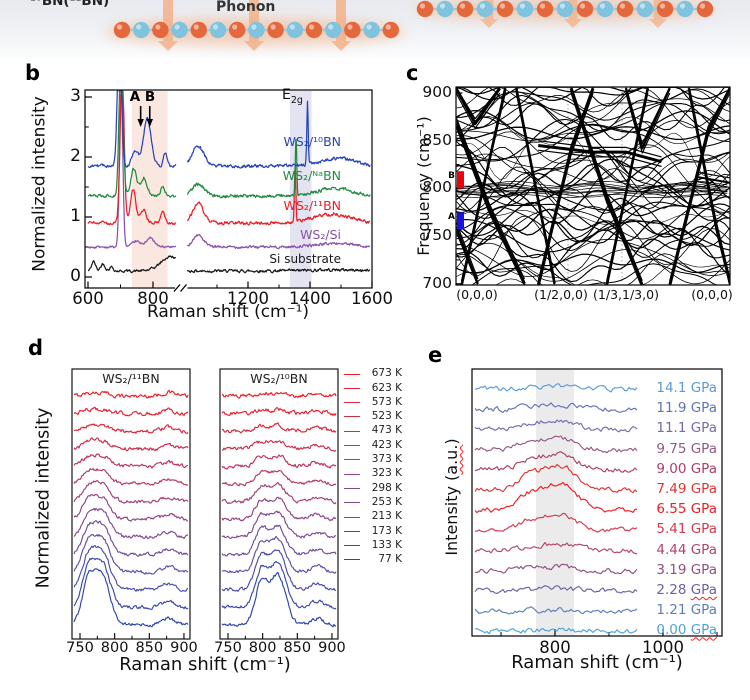 Image resolution: width=750 pixels, height=700 pixels. Describe the element at coordinates (460, 180) in the screenshot. I see `mode-marker` at that location.